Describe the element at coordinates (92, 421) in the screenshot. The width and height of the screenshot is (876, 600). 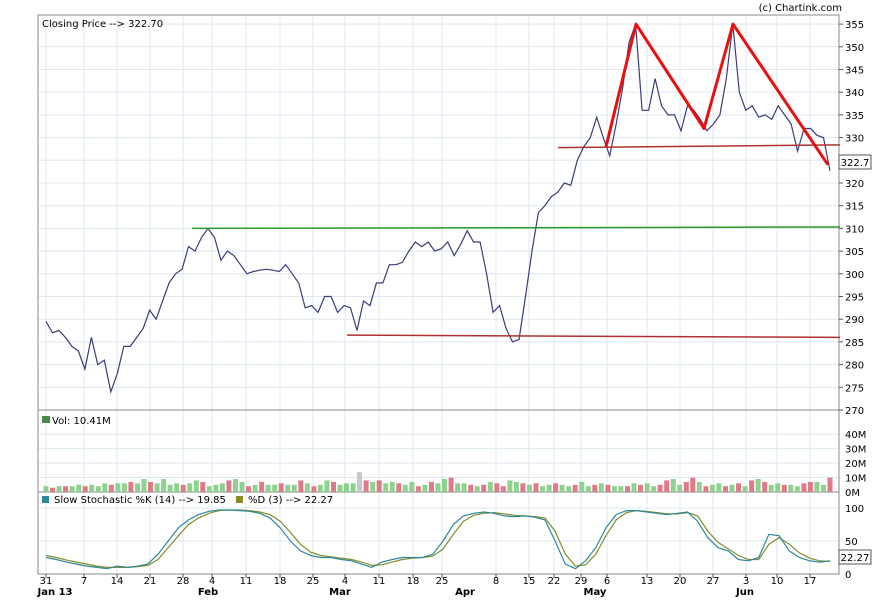
I see `volume-legend-value: 10.41M` at that location.